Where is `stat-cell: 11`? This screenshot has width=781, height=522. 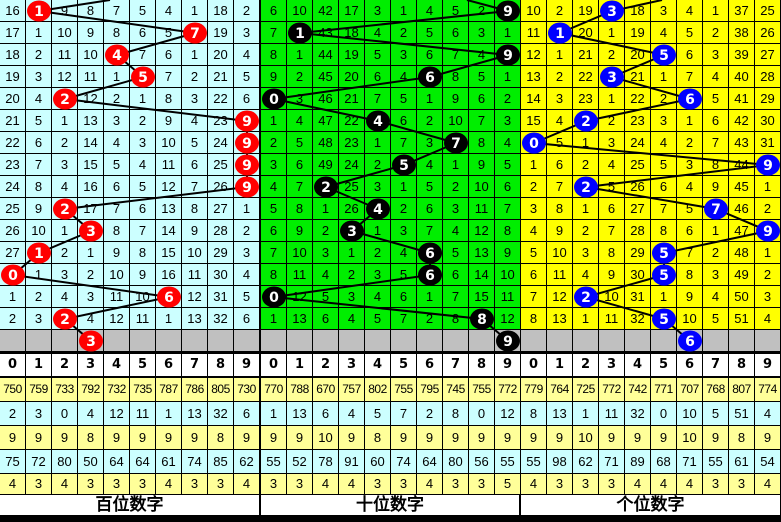 stat-cell: 11 is located at coordinates (612, 414).